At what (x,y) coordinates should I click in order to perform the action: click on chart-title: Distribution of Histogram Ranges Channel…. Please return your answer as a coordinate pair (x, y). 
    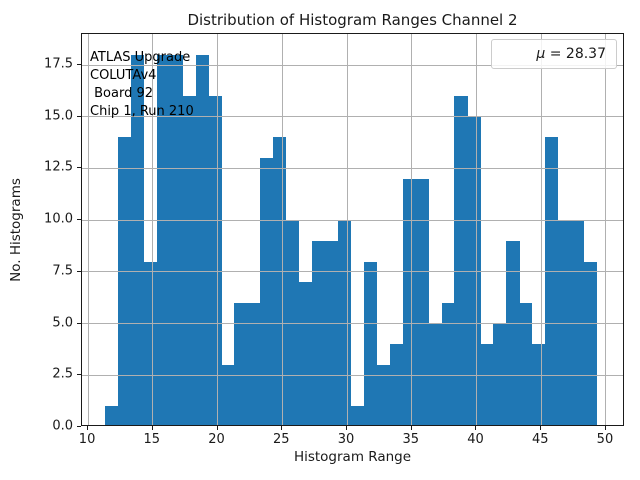
    Looking at the image, I should click on (352, 20).